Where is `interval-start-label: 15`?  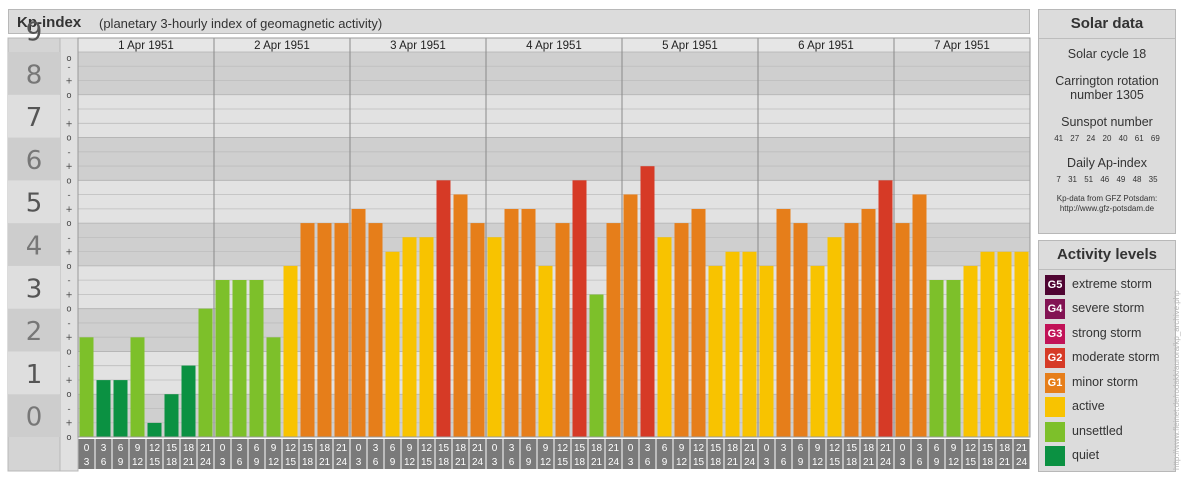
interval-start-label: 15 is located at coordinates (716, 448).